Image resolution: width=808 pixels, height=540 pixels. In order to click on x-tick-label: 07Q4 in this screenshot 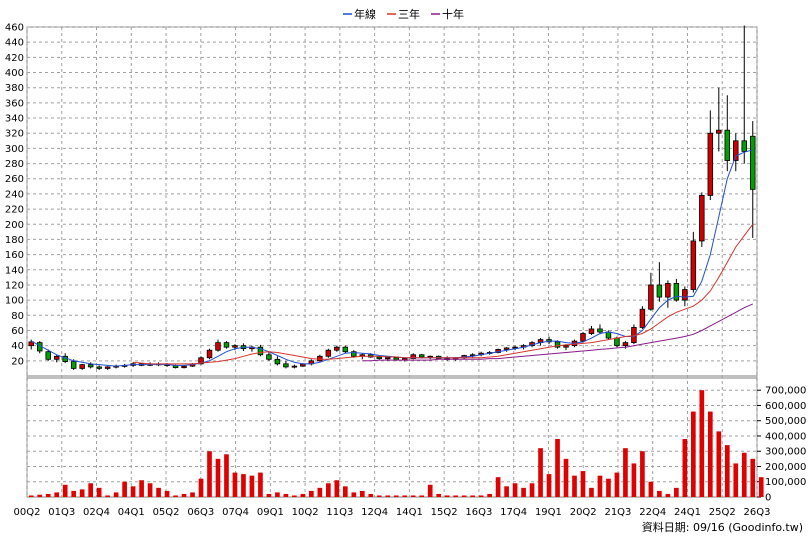, I will do `click(235, 512)`.